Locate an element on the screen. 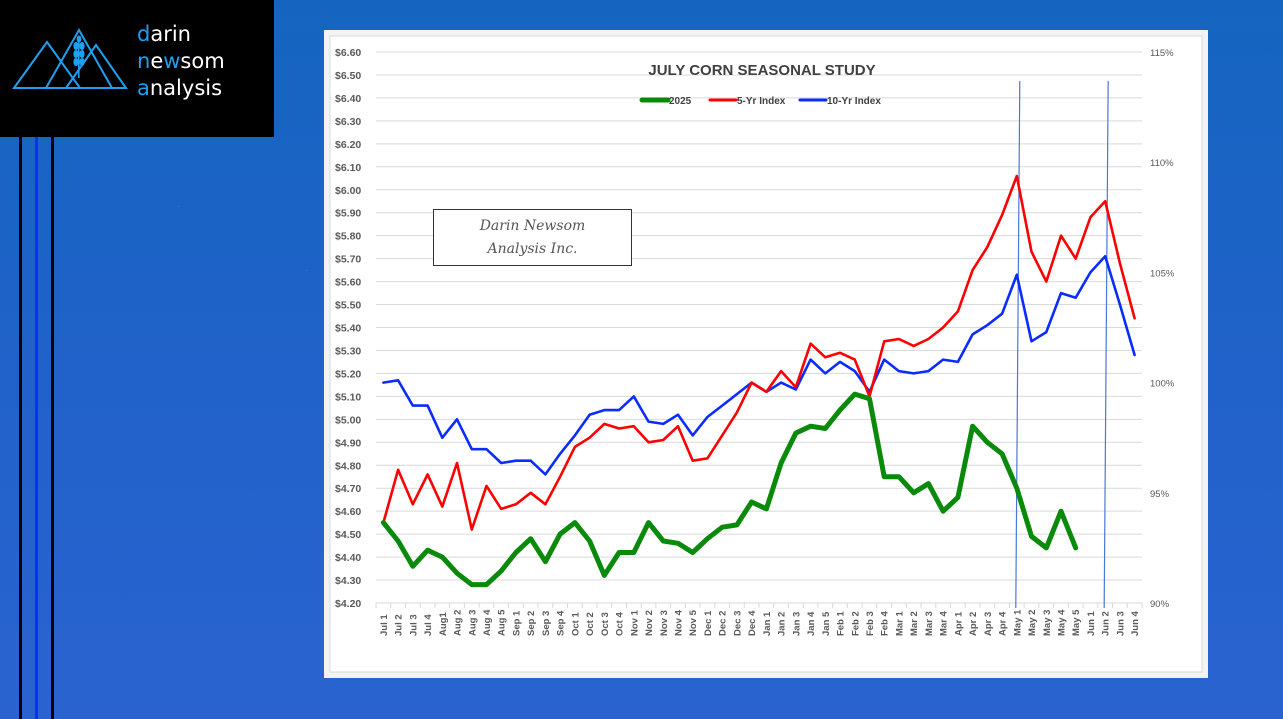 Image resolution: width=1283 pixels, height=719 pixels. x-tick-label: Oct 4 is located at coordinates (620, 624).